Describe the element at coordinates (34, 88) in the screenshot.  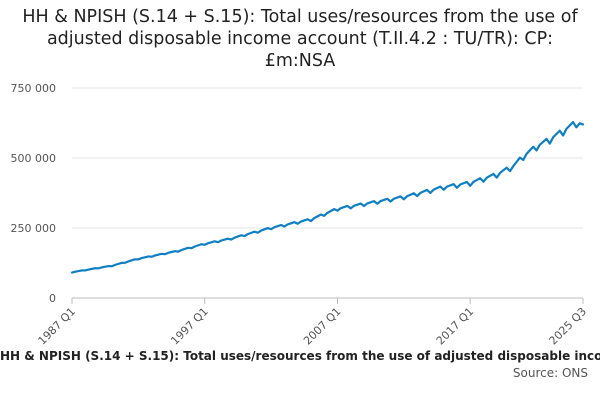
I see `y-tick-label: 750 000` at that location.